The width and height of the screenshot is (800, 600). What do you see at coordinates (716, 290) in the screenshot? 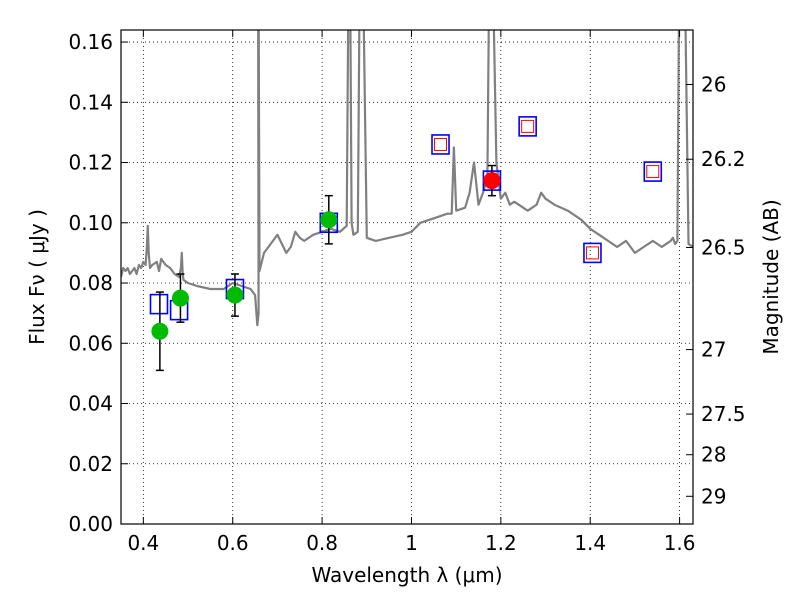
I see `right-axis-ticks: 26 26.2 26.5 27 27.5 28 29` at bounding box center [716, 290].